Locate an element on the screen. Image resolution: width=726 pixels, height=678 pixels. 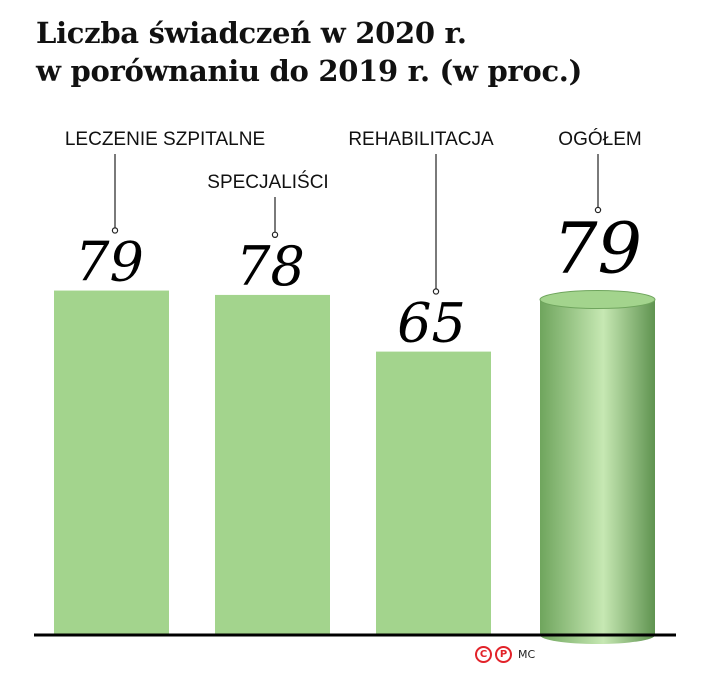
value-label-leczenie-szpitalne: 79 is located at coordinates (109, 262).